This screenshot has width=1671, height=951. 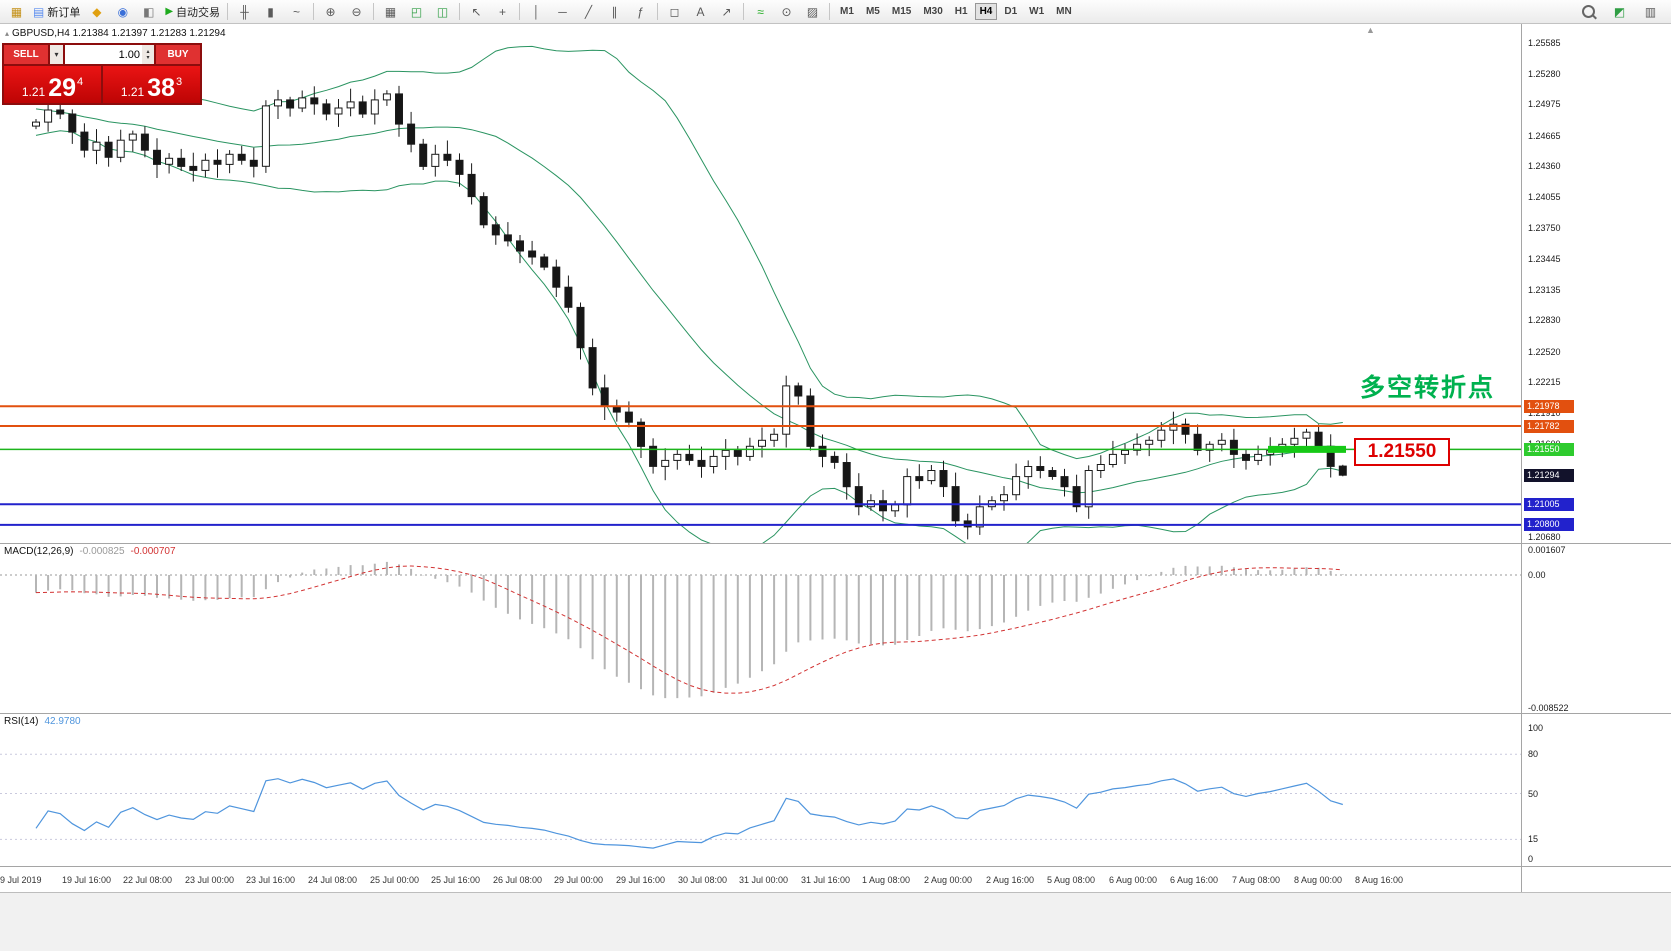 I want to click on crosshair-icon: +, so click(x=503, y=11).